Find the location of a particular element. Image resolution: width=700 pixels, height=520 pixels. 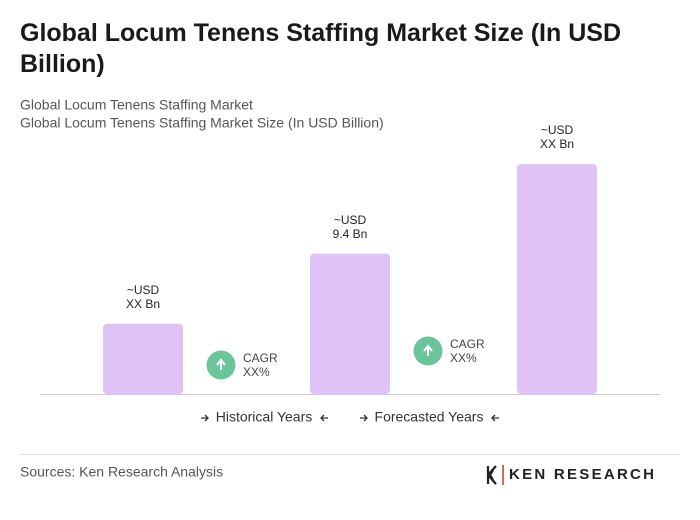

logo-icon is located at coordinates (491, 475).